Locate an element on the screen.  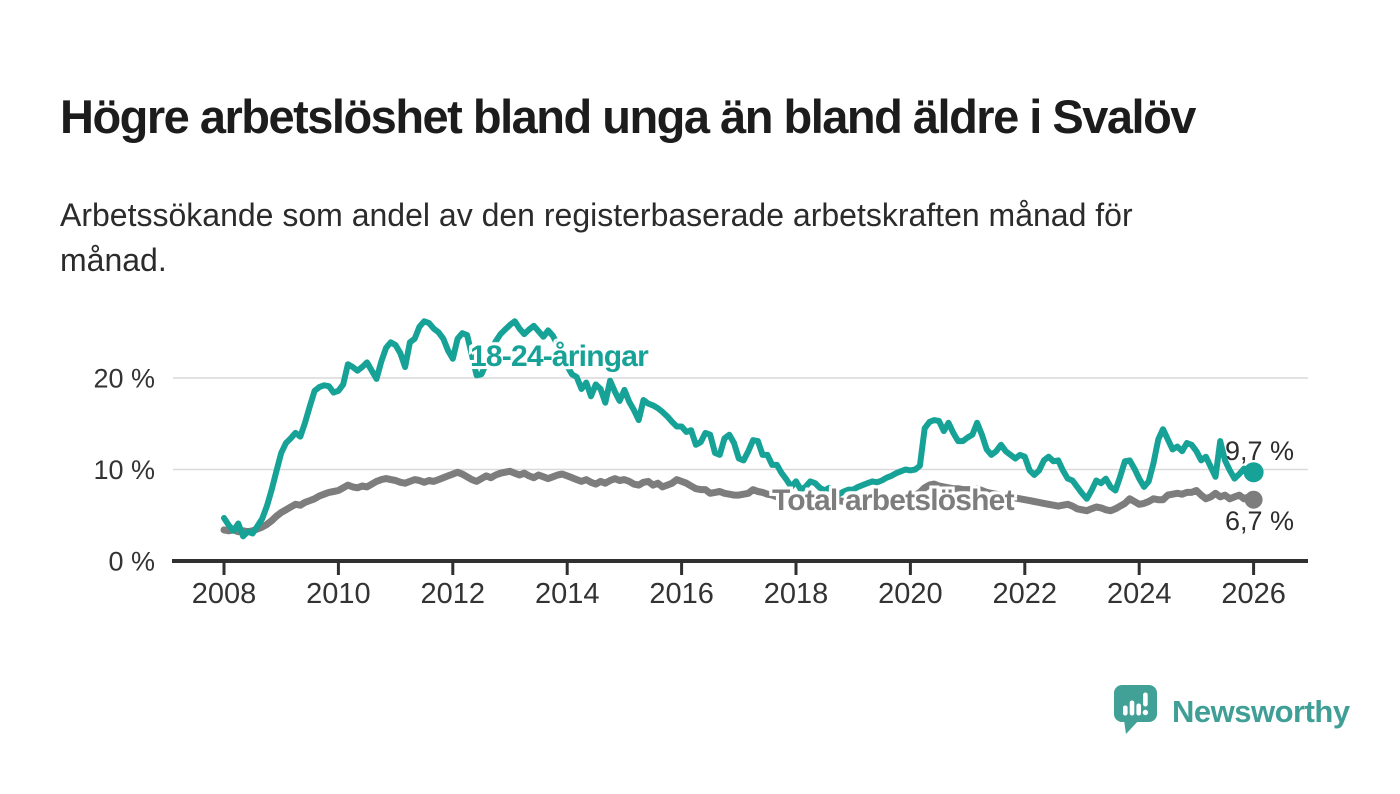
x-tick-label: 2020 is located at coordinates (910, 594).